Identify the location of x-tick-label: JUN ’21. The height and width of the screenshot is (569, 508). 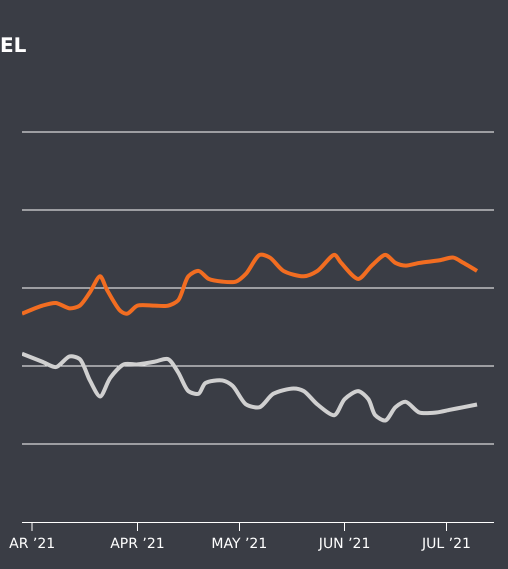
(344, 544).